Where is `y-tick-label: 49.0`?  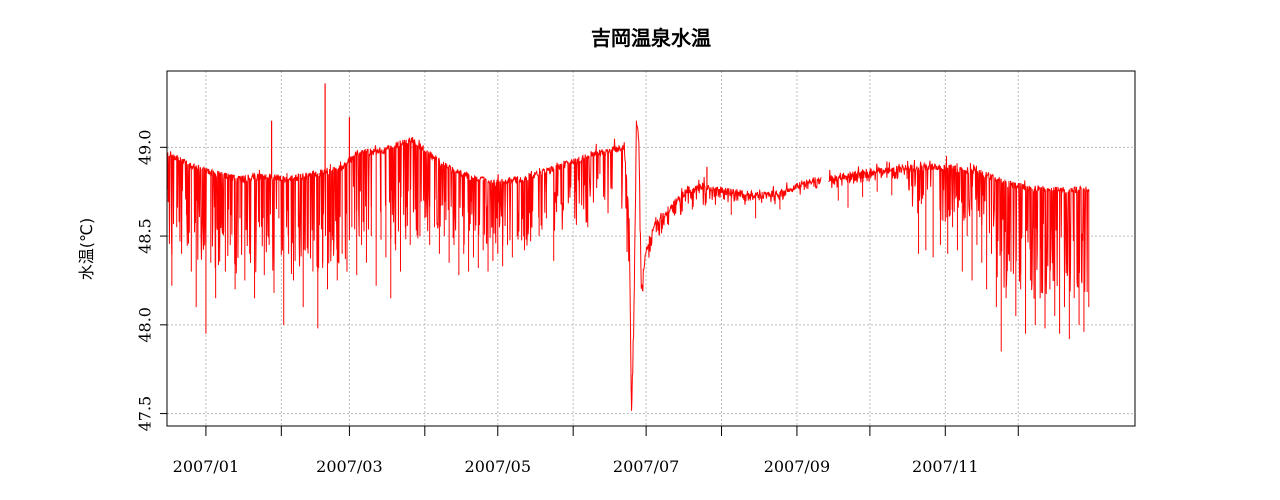
y-tick-label: 49.0 is located at coordinates (145, 148).